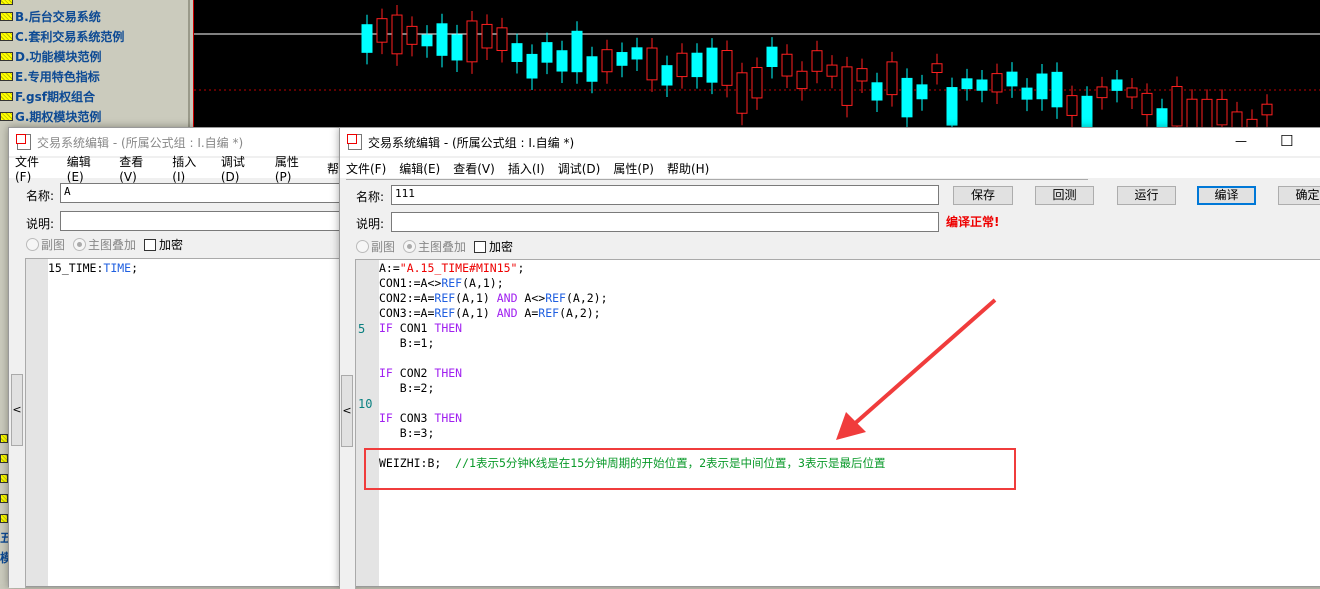 Image resolution: width=1320 pixels, height=589 pixels. I want to click on left-side-strip: <, so click(17, 423).